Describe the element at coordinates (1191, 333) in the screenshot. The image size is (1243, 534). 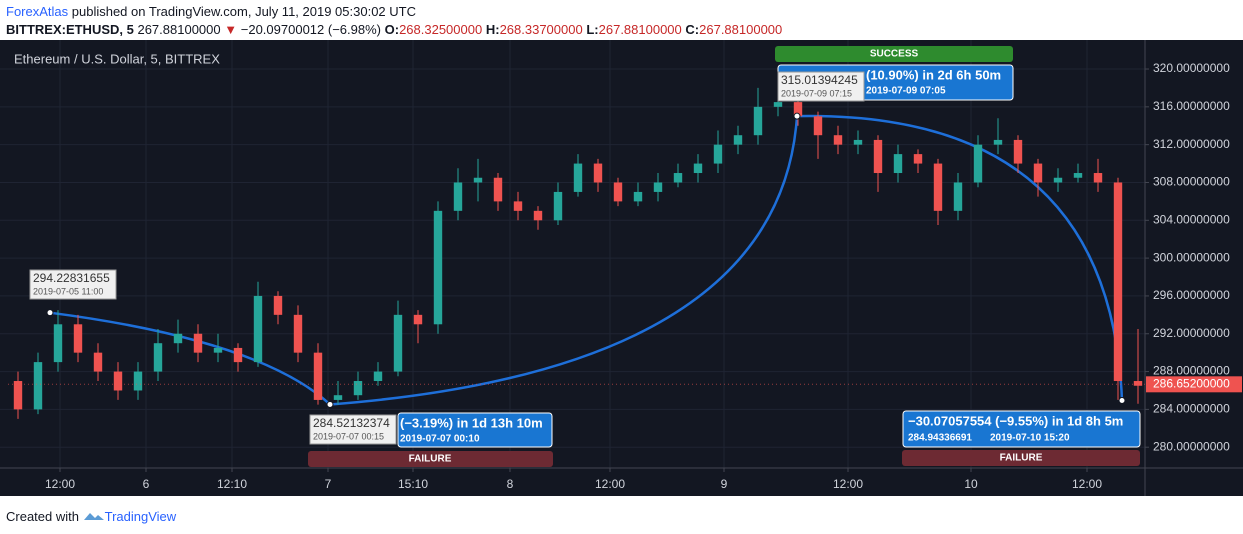
I see `y-tick-label: 292.00000000` at that location.